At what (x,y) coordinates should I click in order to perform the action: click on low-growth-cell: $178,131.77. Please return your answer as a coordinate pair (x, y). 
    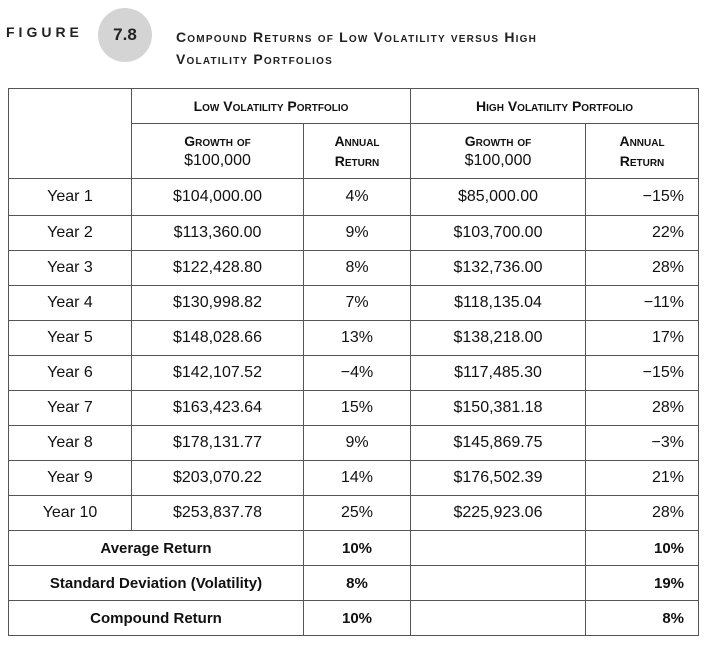
    Looking at the image, I should click on (217, 443).